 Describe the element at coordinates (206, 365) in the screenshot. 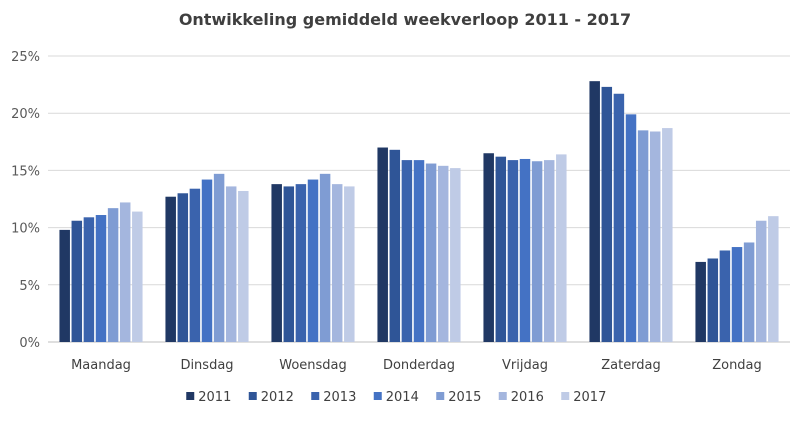

I see `category-label: Dinsdag` at that location.